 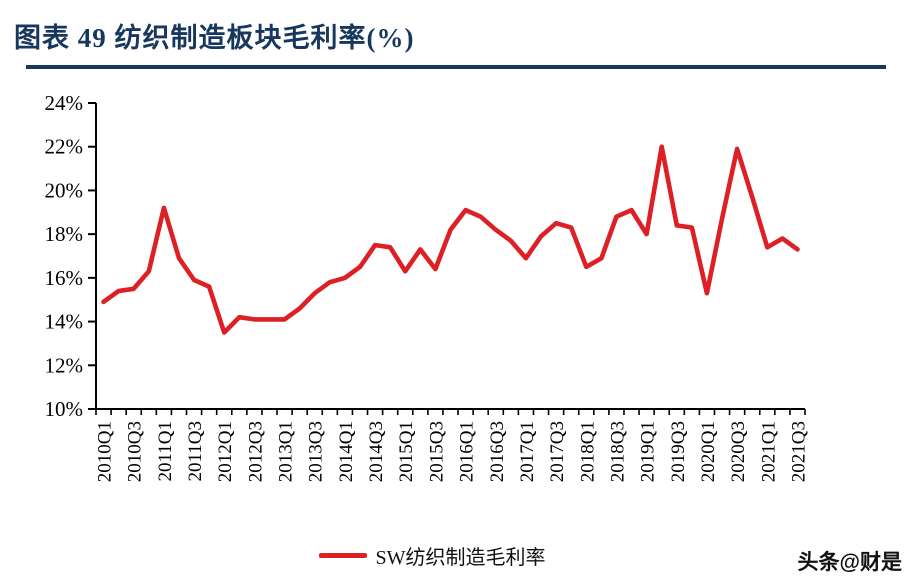 I want to click on title-underline, so click(x=456, y=67).